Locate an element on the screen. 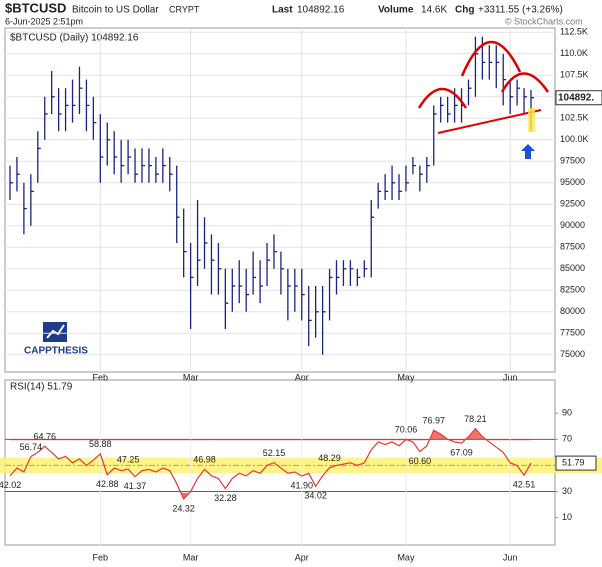 The image size is (602, 567). head is located at coordinates (491, 58).